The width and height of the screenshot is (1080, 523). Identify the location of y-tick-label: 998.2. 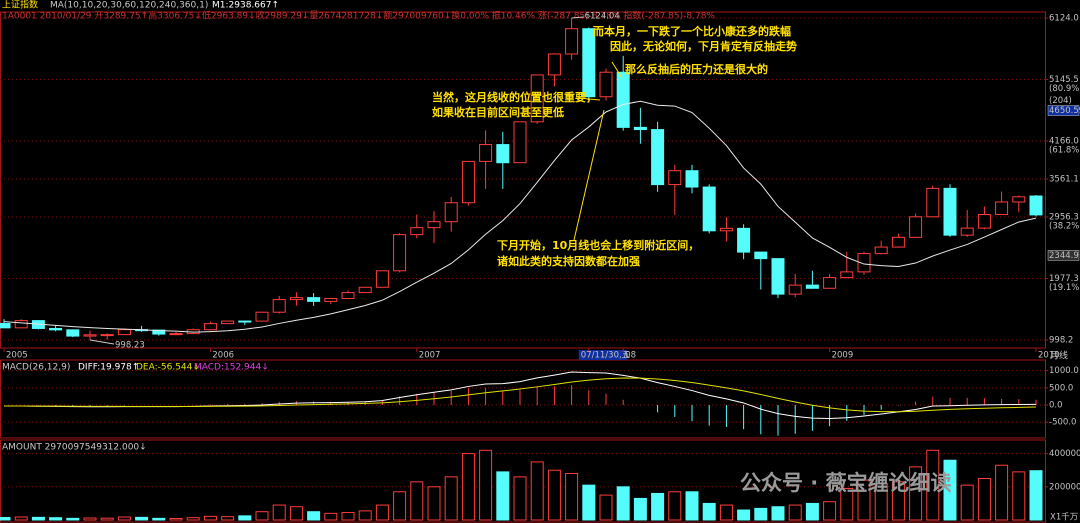
(1061, 340).